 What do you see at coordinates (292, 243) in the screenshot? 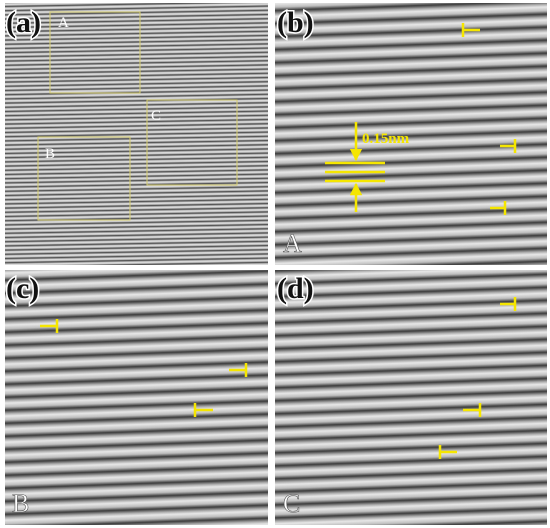
I see `region-label: A` at bounding box center [292, 243].